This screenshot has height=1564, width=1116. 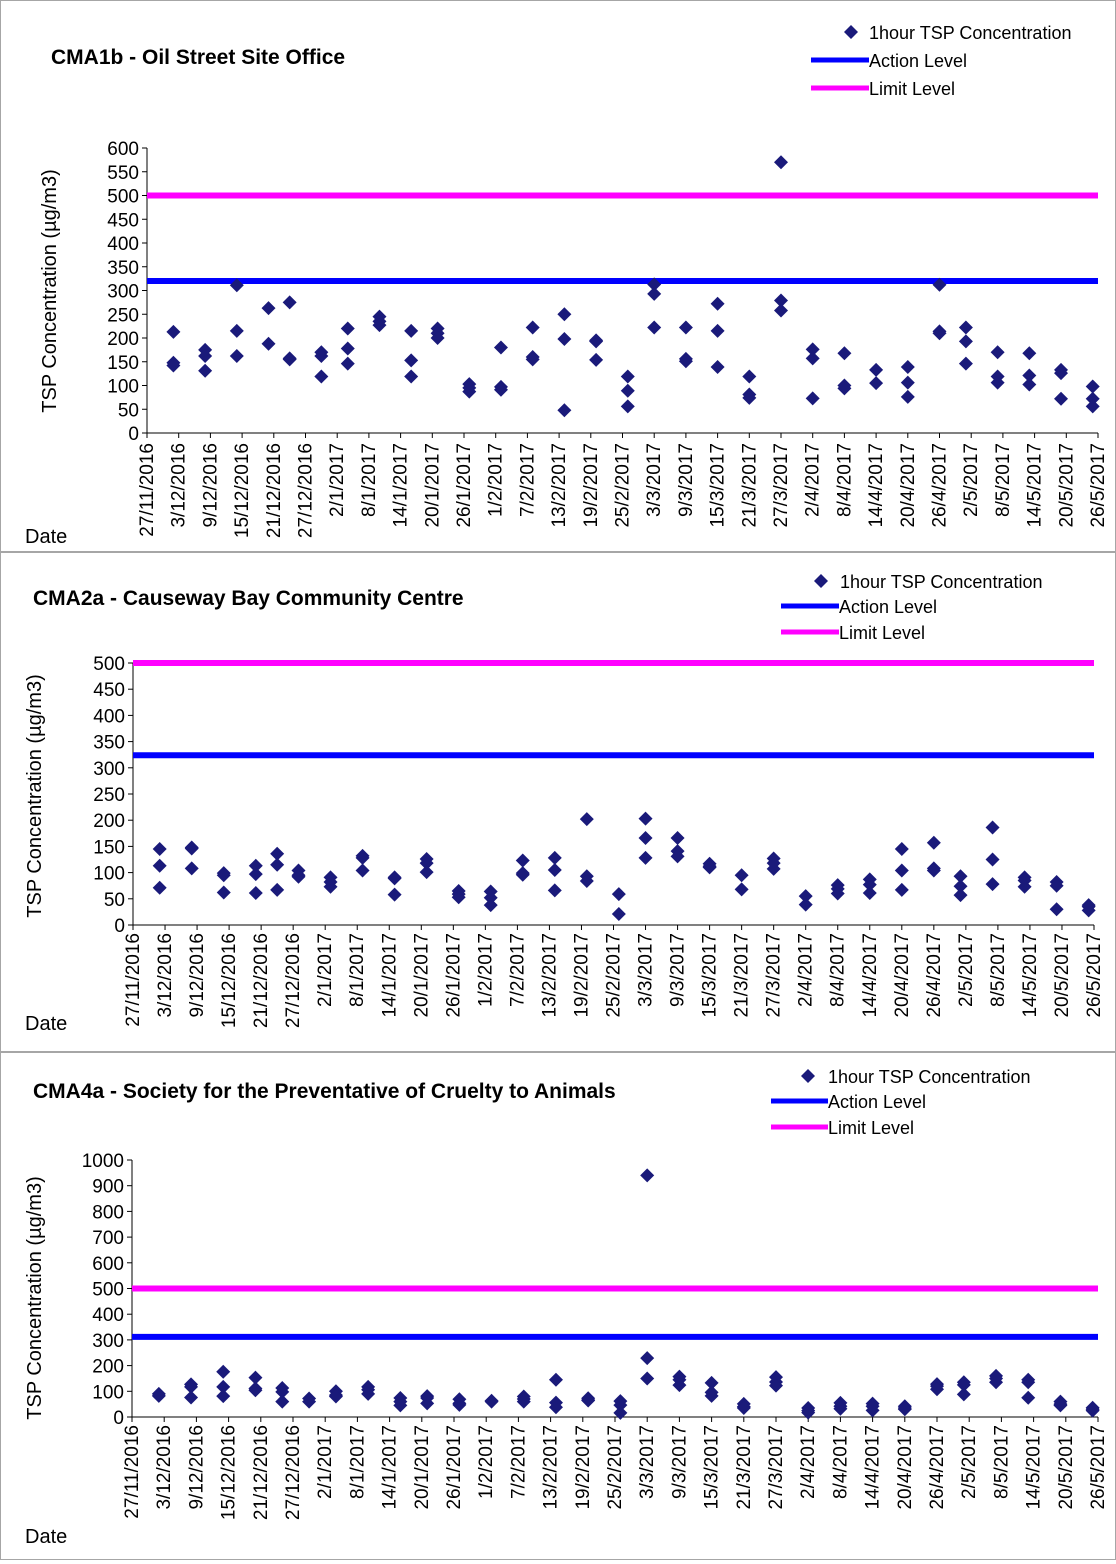 What do you see at coordinates (808, 1462) in the screenshot?
I see `x-tick-label: 2/4/2017` at bounding box center [808, 1462].